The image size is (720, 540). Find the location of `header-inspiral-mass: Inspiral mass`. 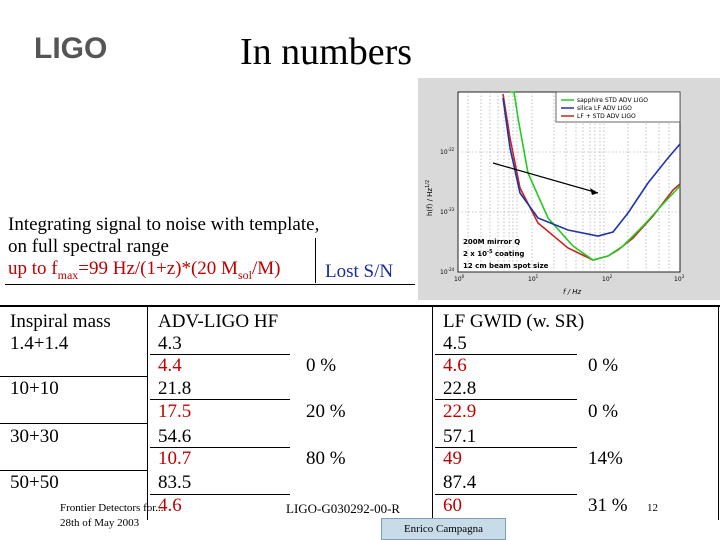

header-inspiral-mass: Inspiral mass is located at coordinates (60, 321).